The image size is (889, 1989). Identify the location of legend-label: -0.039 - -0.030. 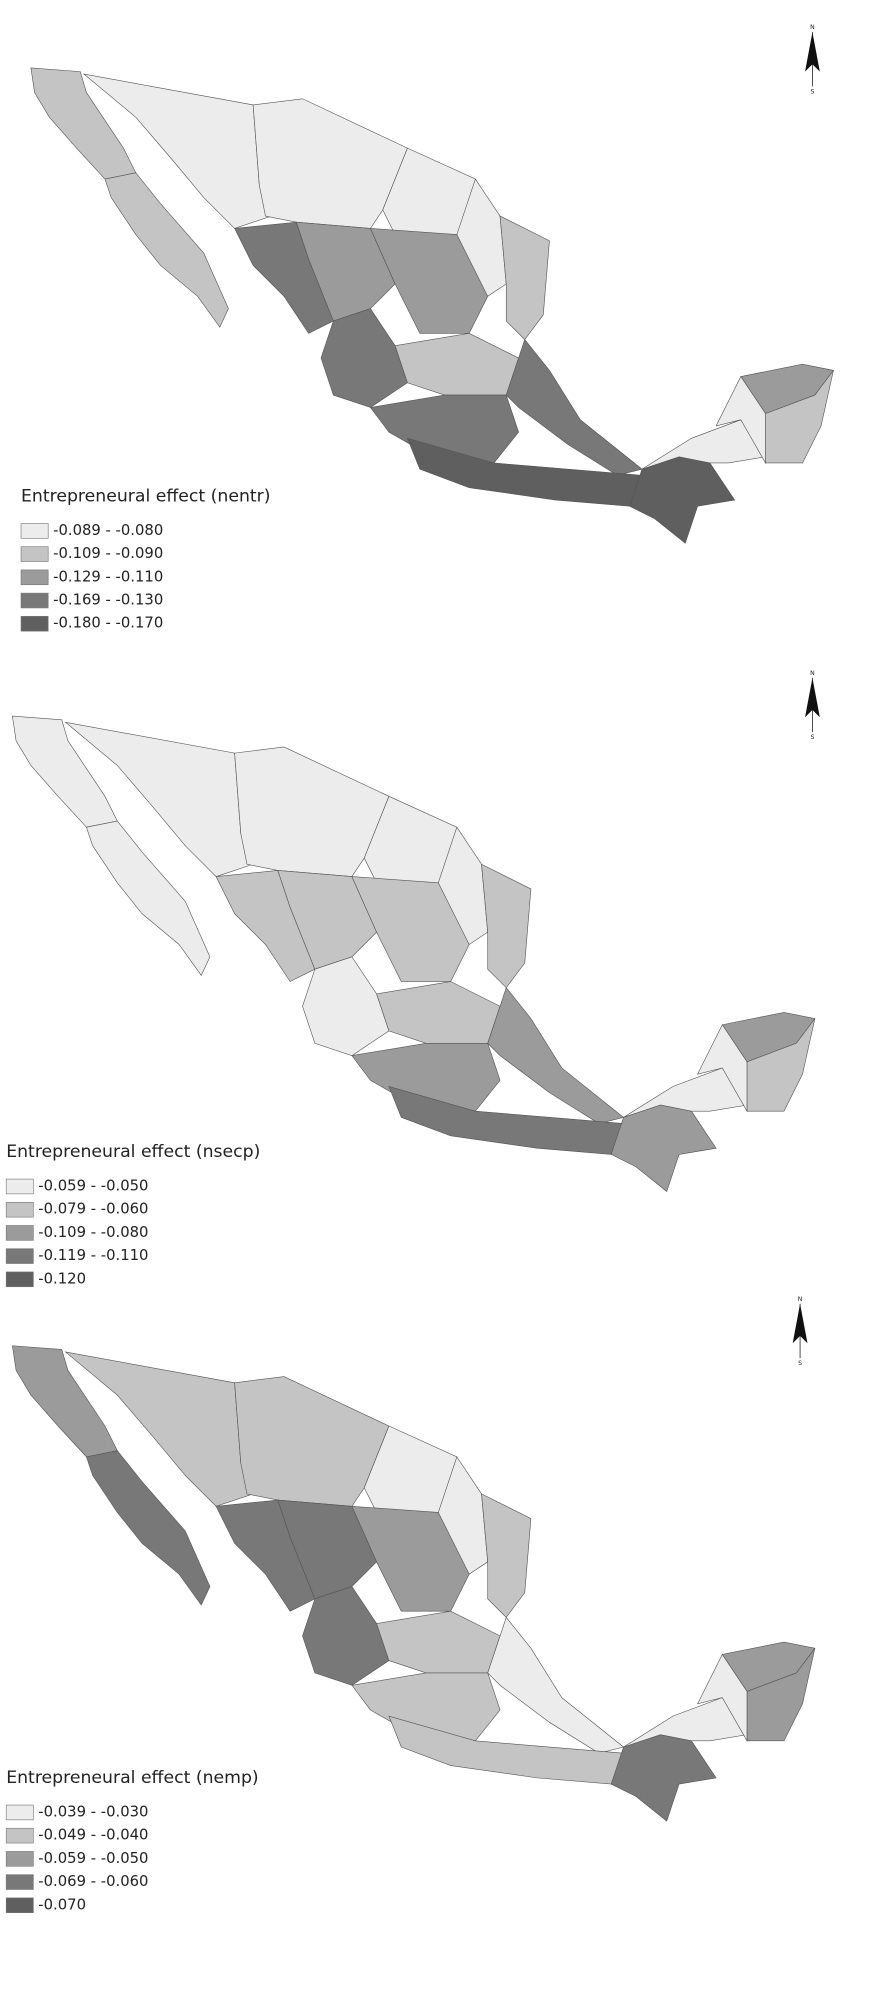
(93, 1811).